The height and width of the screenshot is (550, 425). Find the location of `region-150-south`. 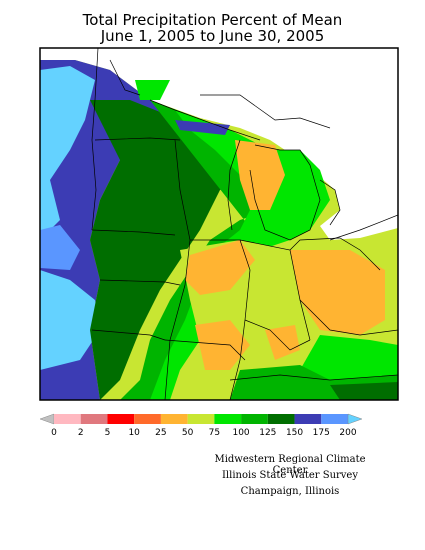

region-150-south is located at coordinates (364, 391).